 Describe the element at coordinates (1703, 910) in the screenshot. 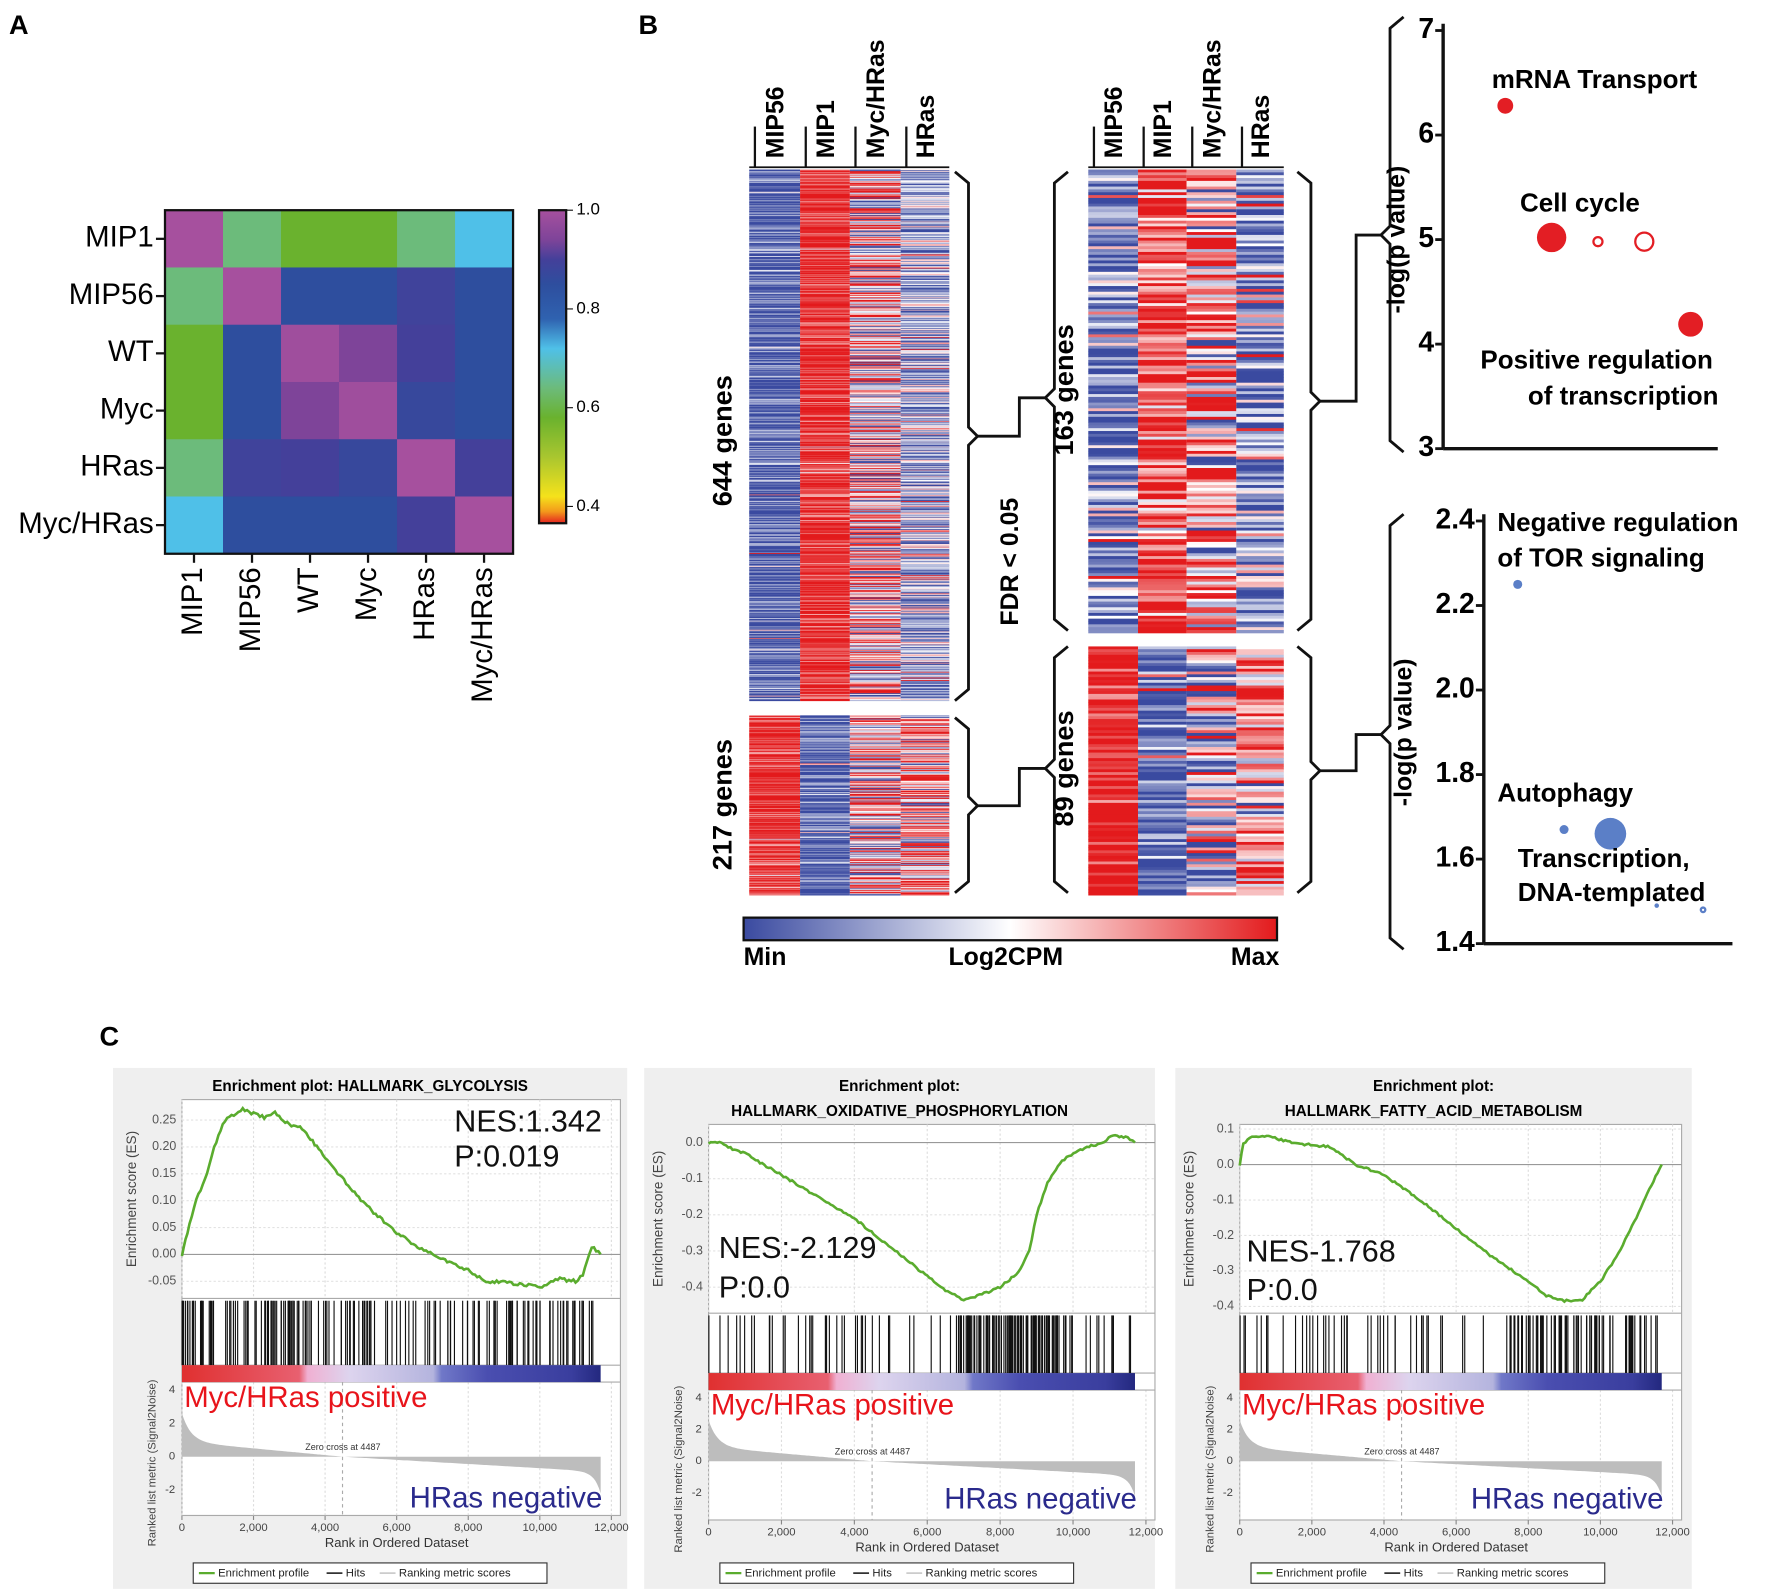

I see `data-point` at that location.